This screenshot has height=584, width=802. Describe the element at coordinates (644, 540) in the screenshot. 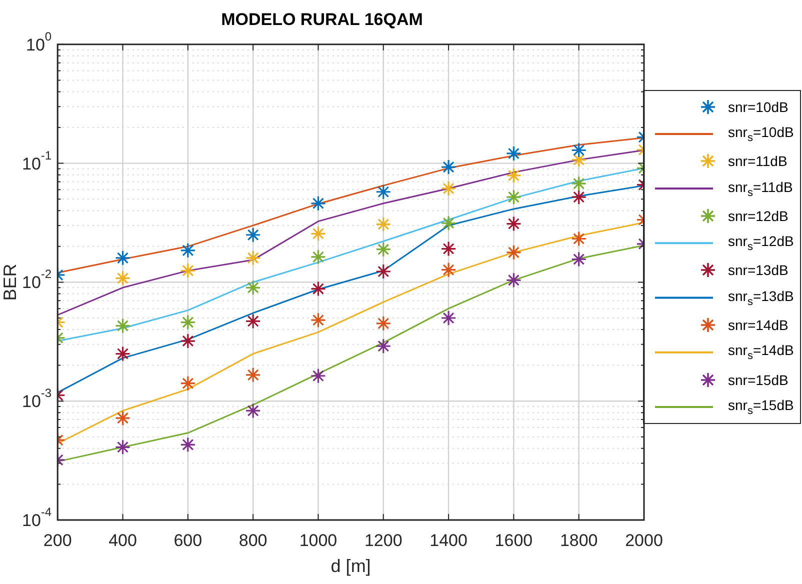

I see `x-tick-label: 2000` at that location.